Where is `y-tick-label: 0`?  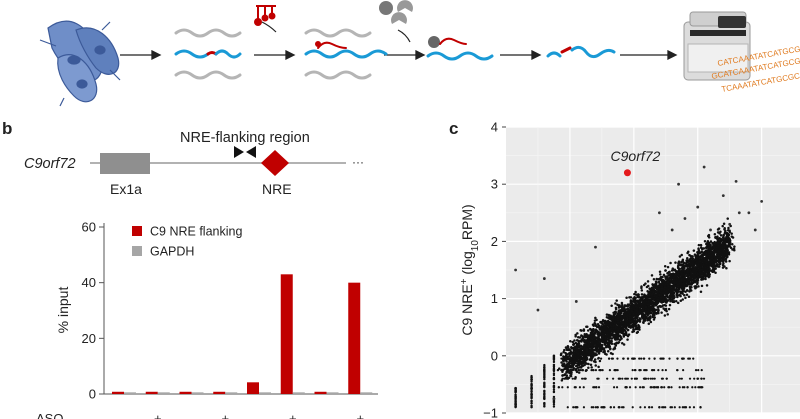
y-tick-label: 0 is located at coordinates (494, 355).